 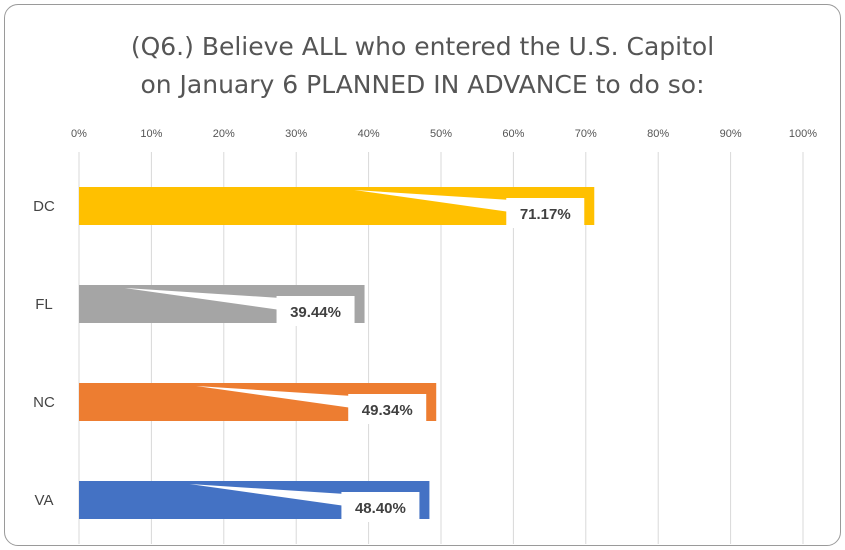 I want to click on data-label-box-dc, so click(x=545, y=213).